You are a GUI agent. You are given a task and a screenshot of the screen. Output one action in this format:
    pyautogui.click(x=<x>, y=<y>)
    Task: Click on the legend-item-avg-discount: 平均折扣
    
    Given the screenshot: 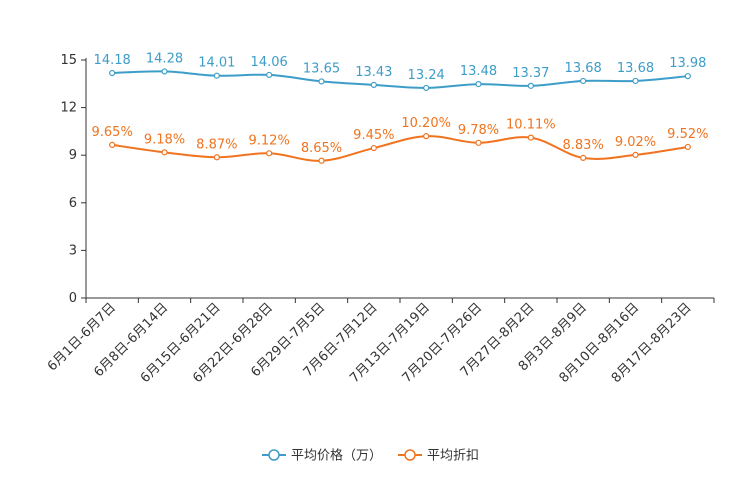 What is the action you would take?
    pyautogui.click(x=438, y=456)
    